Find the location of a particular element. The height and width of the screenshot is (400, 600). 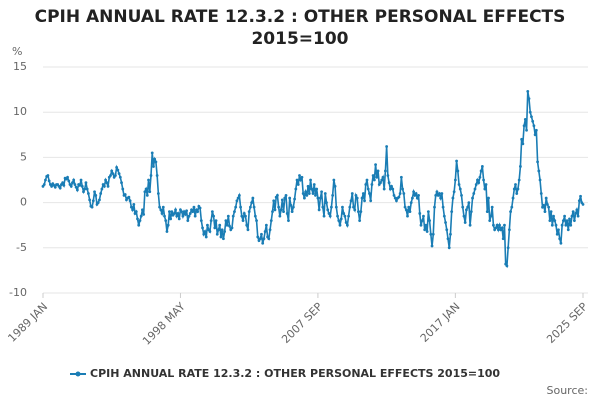

y-tick-label: 15 is located at coordinates (20, 66).